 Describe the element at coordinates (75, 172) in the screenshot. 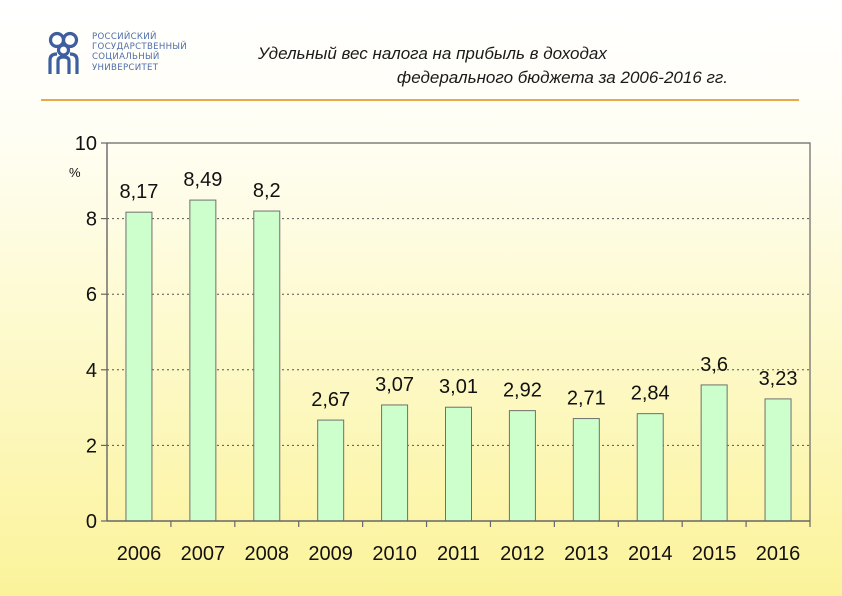

I see `unit-label: %` at that location.